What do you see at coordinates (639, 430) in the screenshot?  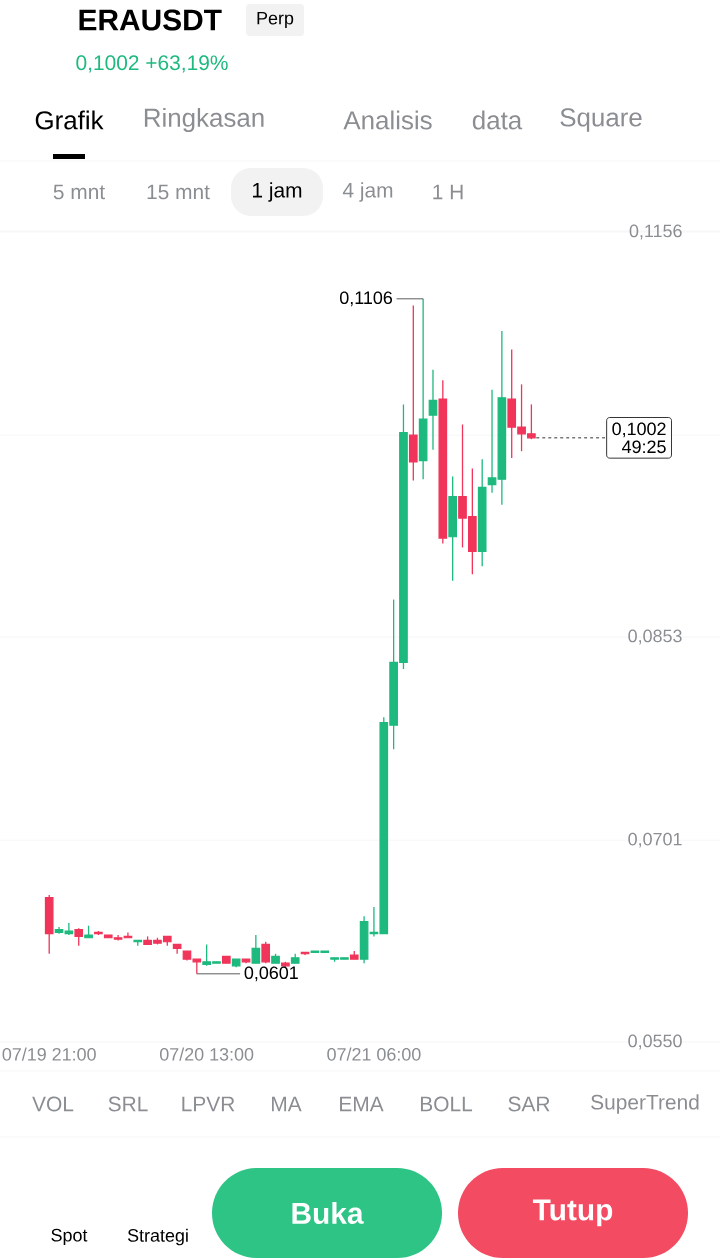 I see `ref-line-label: 0,1002` at bounding box center [639, 430].